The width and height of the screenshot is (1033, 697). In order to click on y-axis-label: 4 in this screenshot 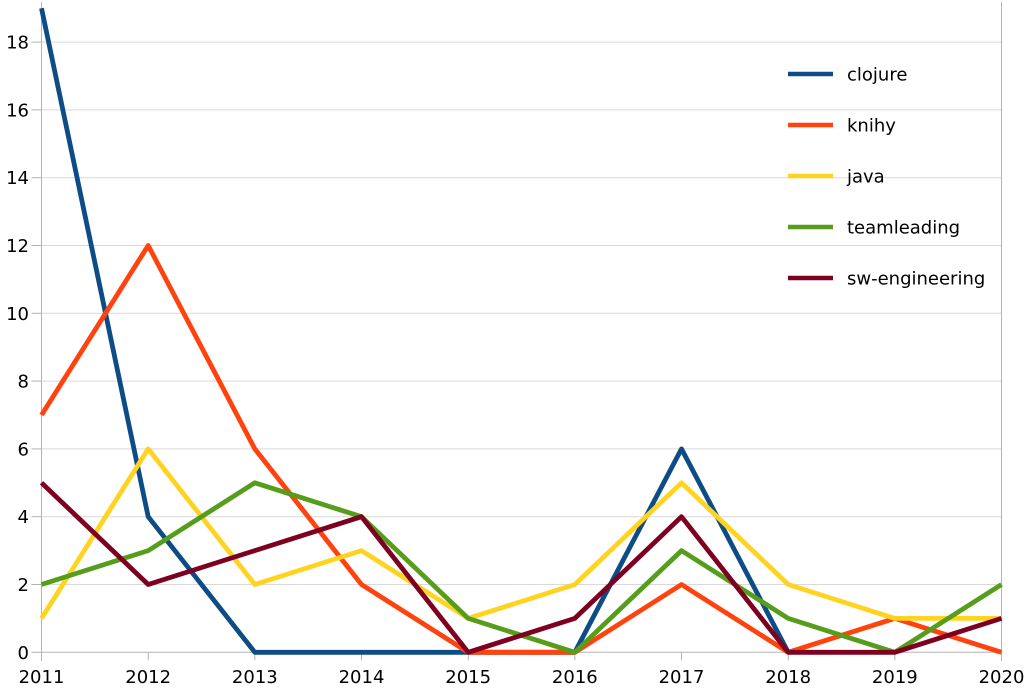, I will do `click(23, 517)`.